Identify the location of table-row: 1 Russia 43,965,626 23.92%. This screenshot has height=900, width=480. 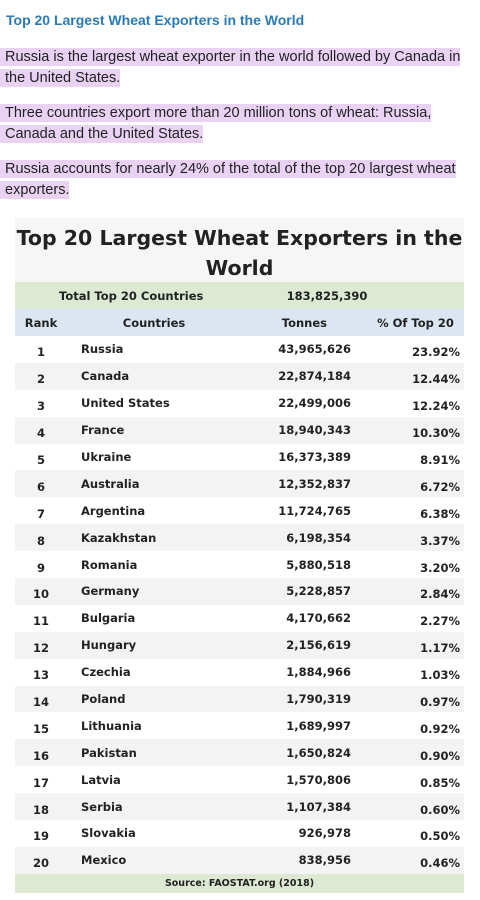
(239, 349).